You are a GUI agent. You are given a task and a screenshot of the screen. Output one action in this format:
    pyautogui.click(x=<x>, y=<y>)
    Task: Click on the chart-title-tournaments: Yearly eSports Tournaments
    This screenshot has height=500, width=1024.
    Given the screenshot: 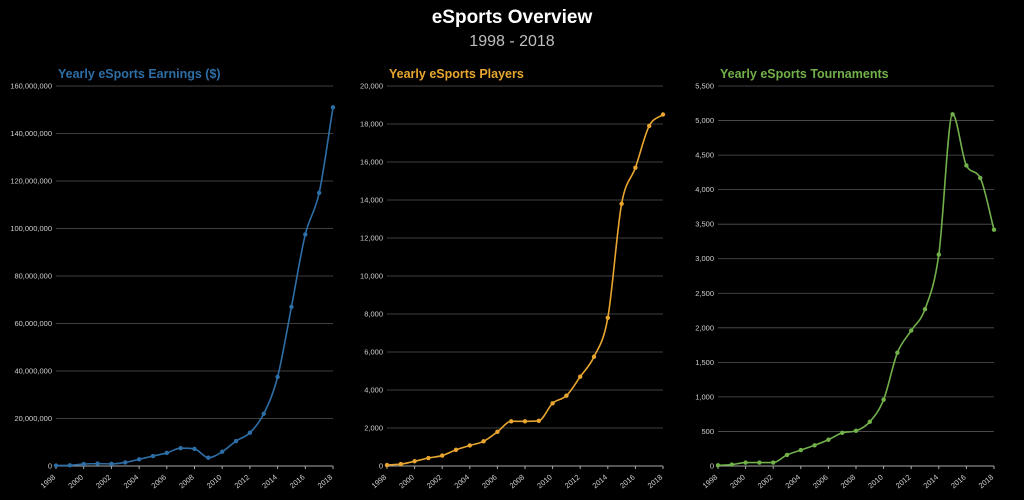 What is the action you would take?
    pyautogui.click(x=804, y=74)
    